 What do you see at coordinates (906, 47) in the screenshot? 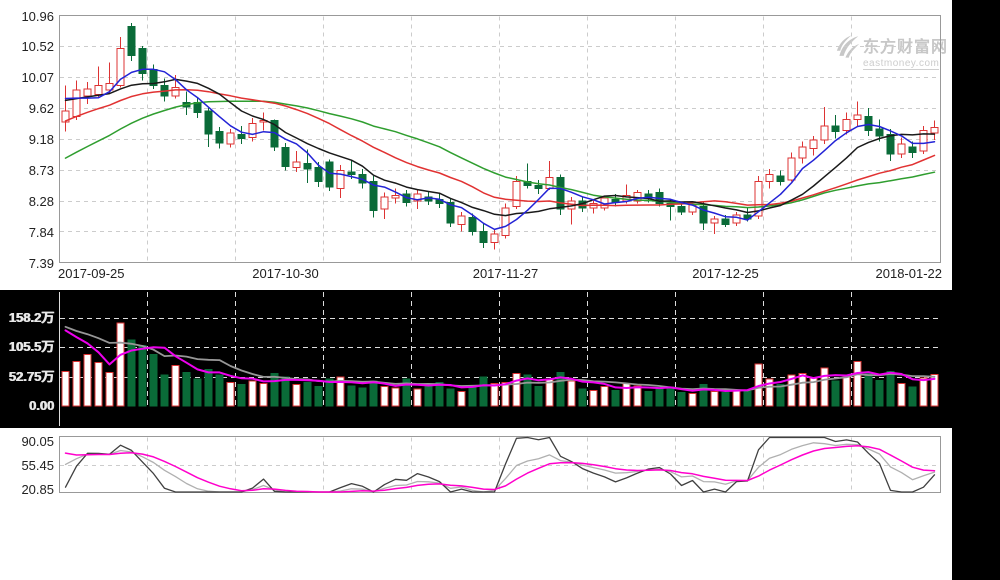
I see `watermark-brand: 东方财富网` at bounding box center [906, 47].